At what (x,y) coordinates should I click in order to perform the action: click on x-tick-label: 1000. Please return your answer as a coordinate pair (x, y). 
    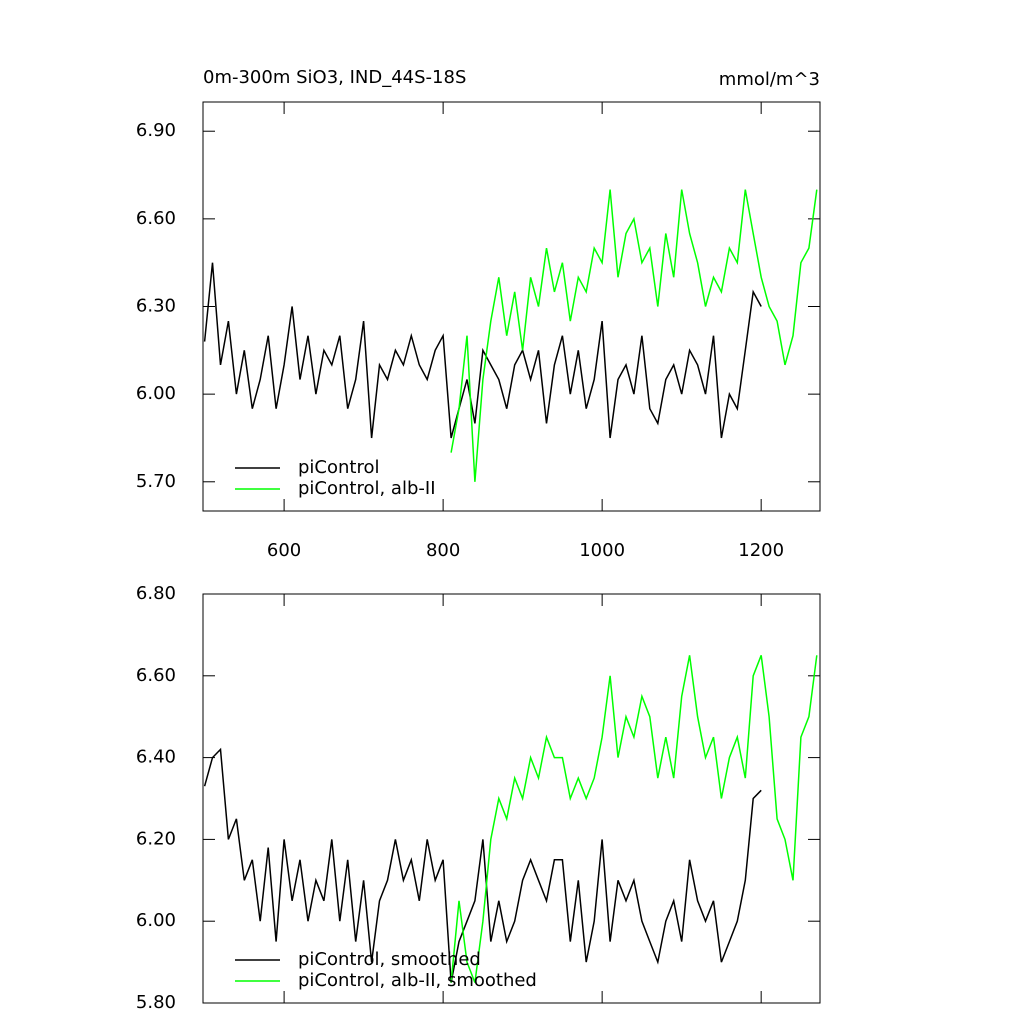
    Looking at the image, I should click on (602, 550).